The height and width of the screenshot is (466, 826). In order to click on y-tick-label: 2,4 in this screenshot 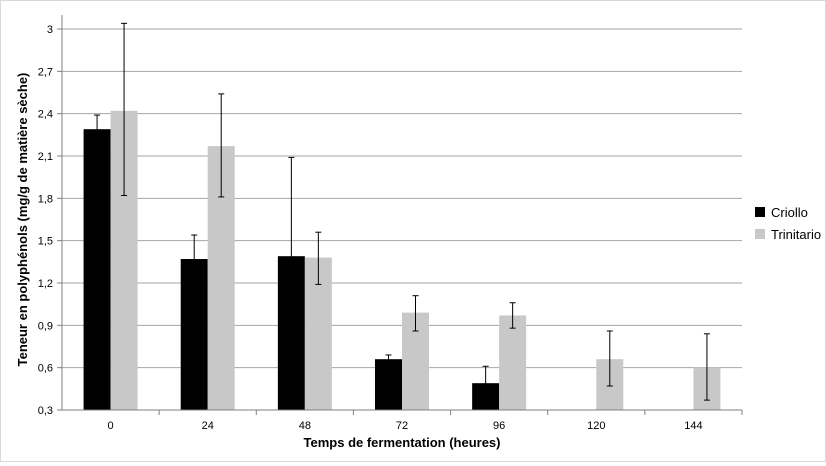, I will do `click(45, 115)`.